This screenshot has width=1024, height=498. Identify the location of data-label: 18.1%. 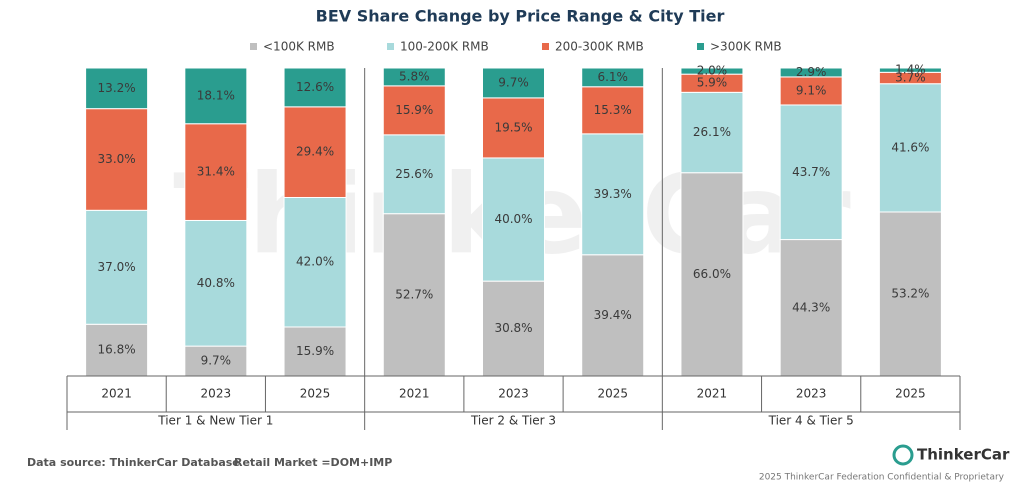
(216, 95).